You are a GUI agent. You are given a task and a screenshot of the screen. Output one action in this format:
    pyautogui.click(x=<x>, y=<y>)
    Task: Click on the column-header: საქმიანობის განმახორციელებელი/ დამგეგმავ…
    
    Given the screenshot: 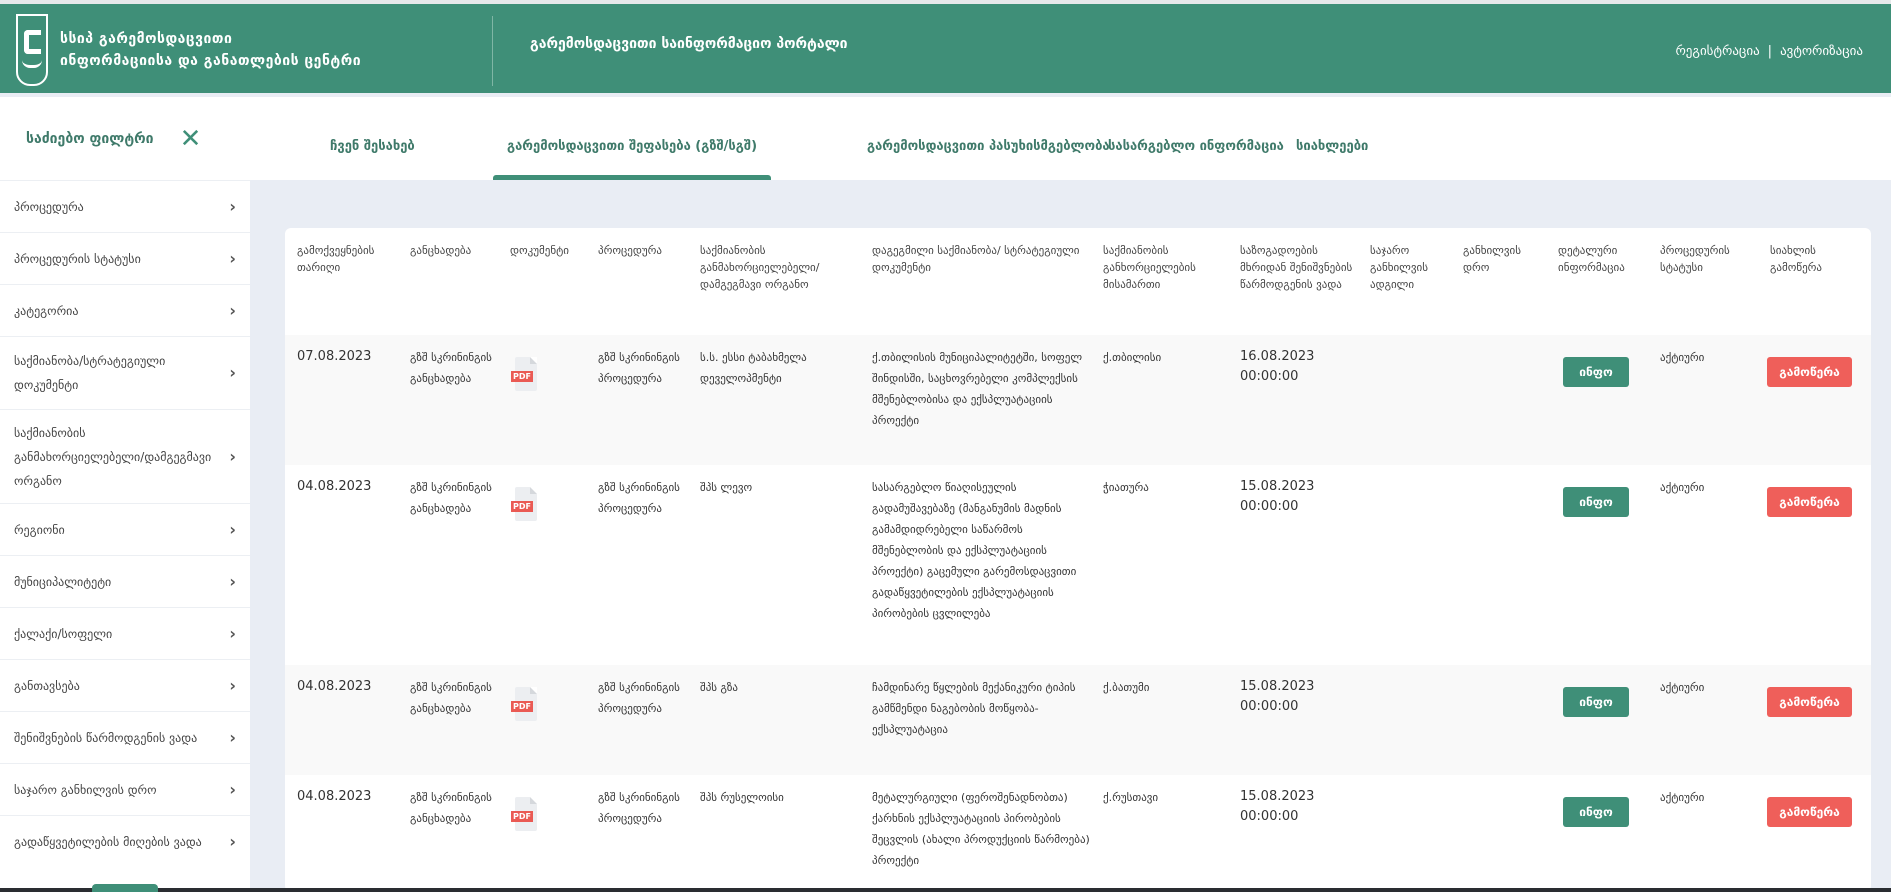 What is the action you would take?
    pyautogui.click(x=760, y=267)
    